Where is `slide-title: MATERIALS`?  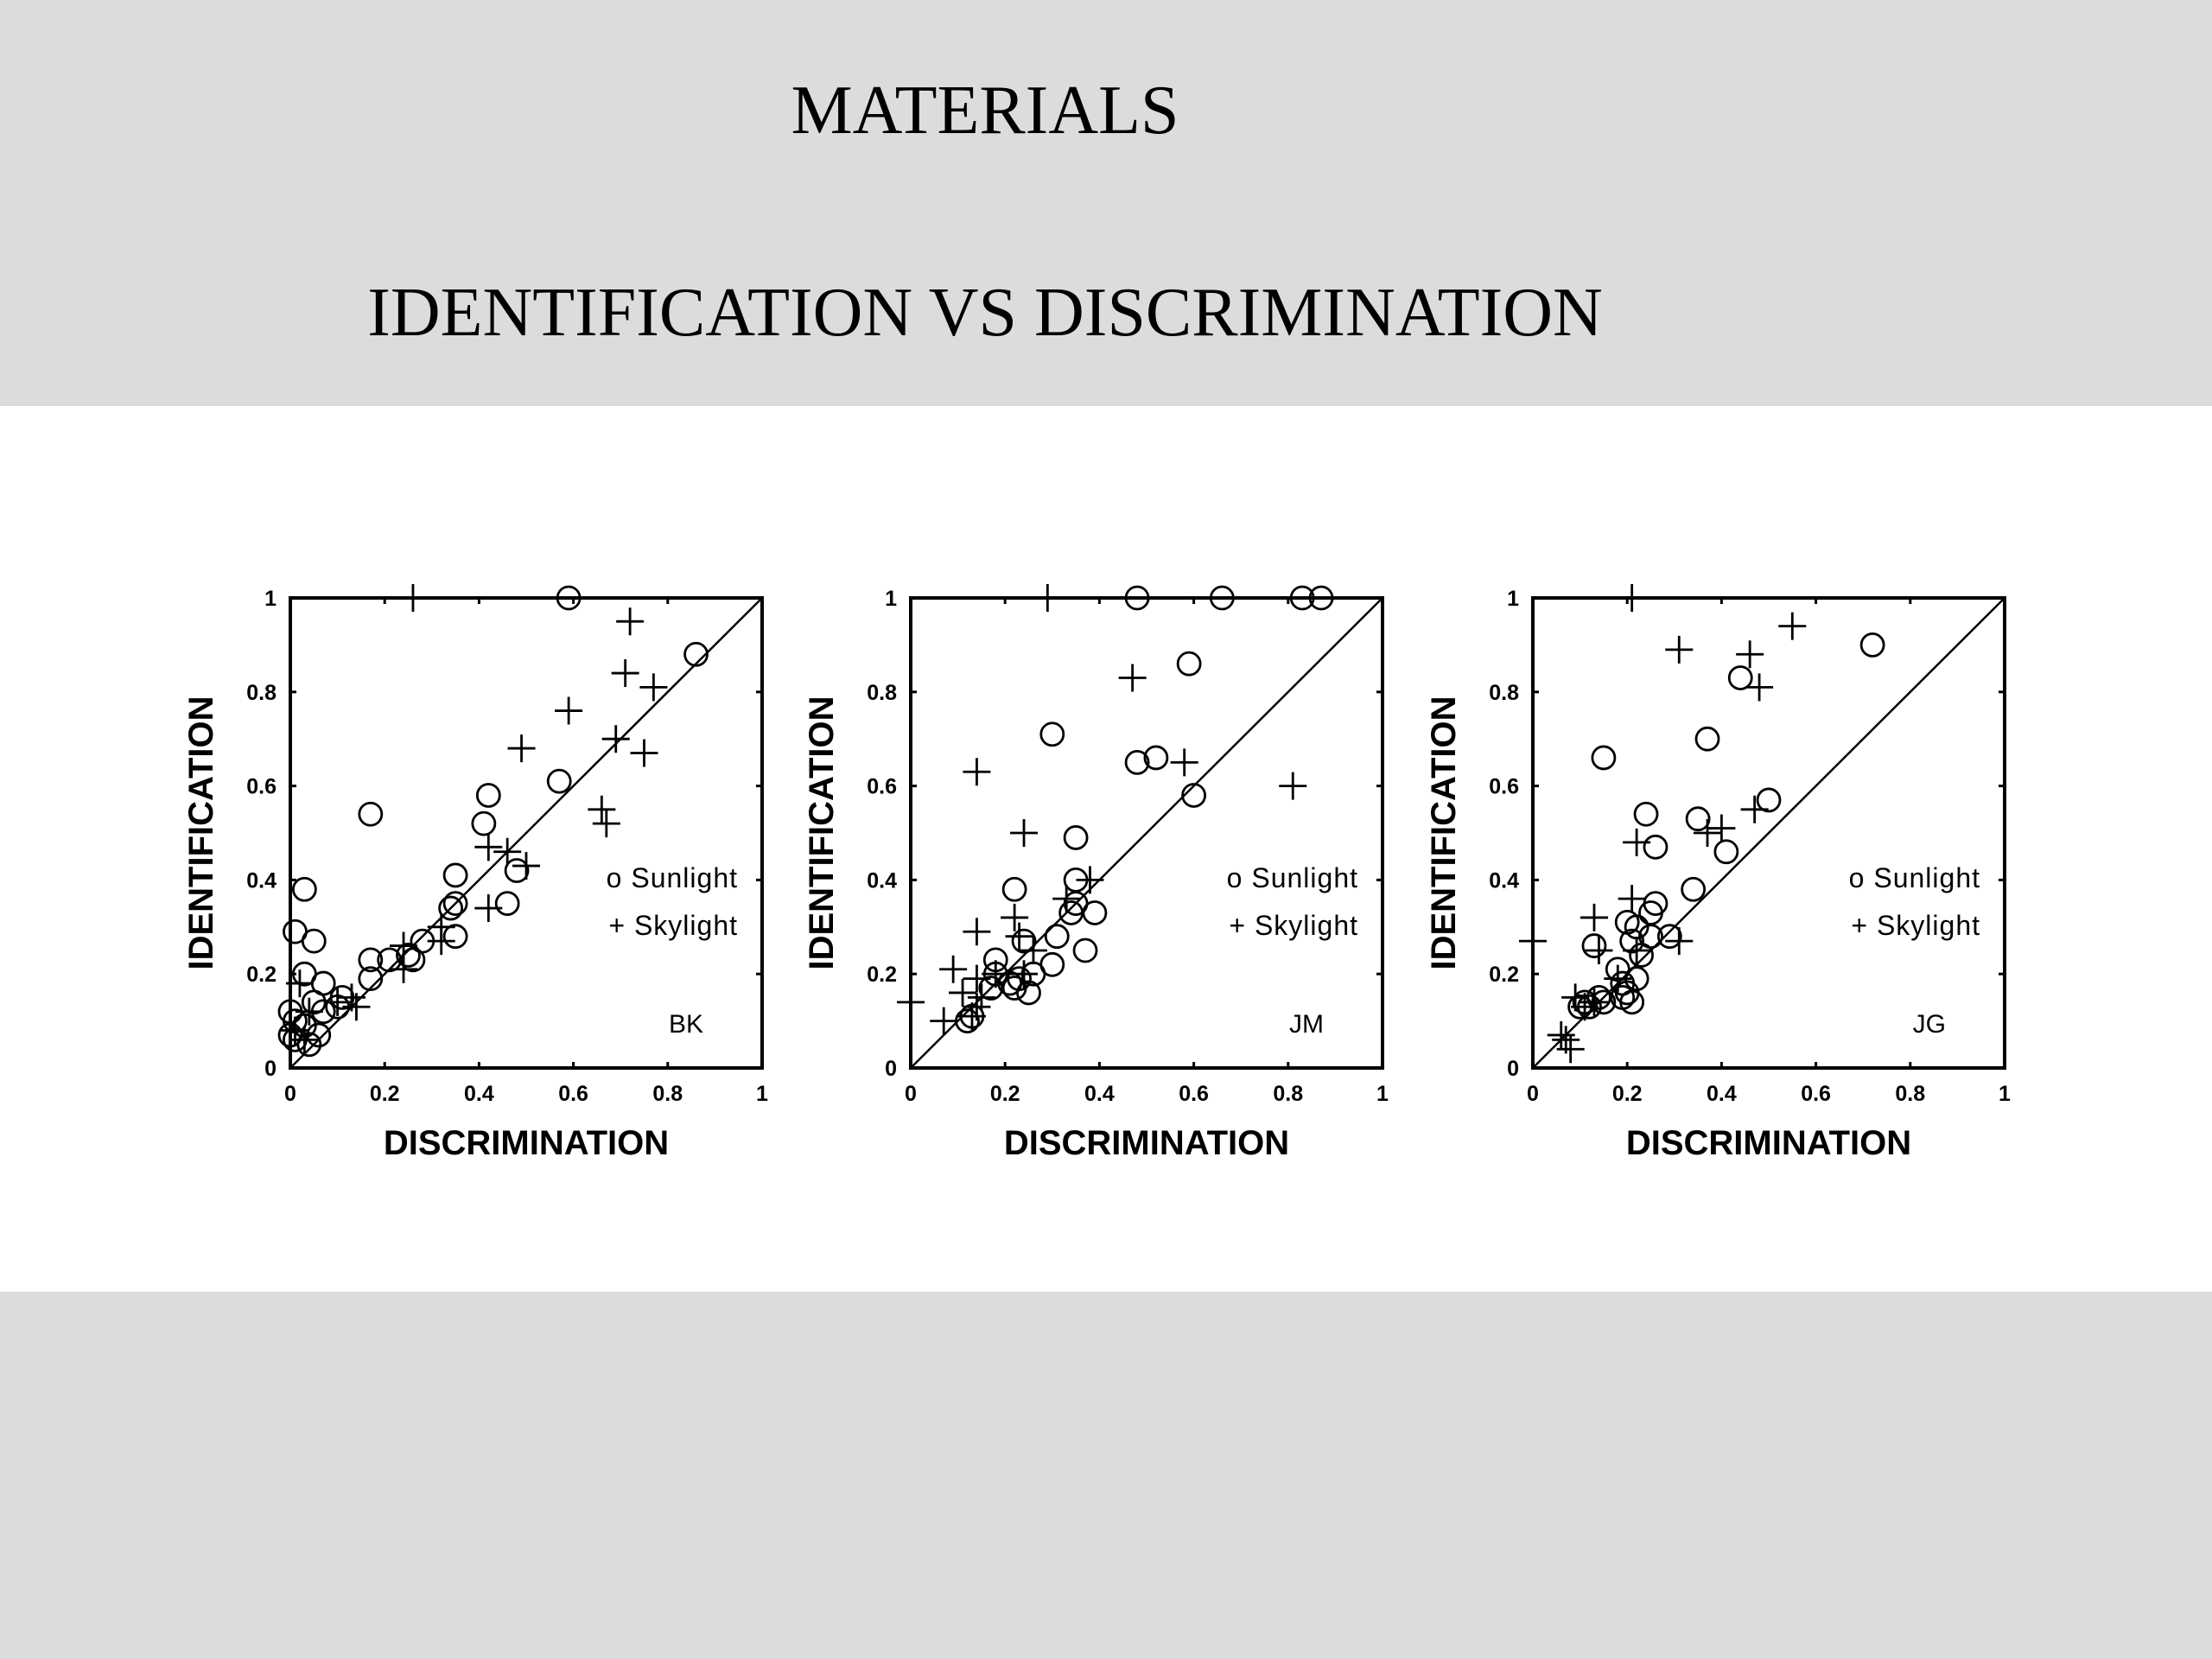
slide-title: MATERIALS is located at coordinates (985, 111).